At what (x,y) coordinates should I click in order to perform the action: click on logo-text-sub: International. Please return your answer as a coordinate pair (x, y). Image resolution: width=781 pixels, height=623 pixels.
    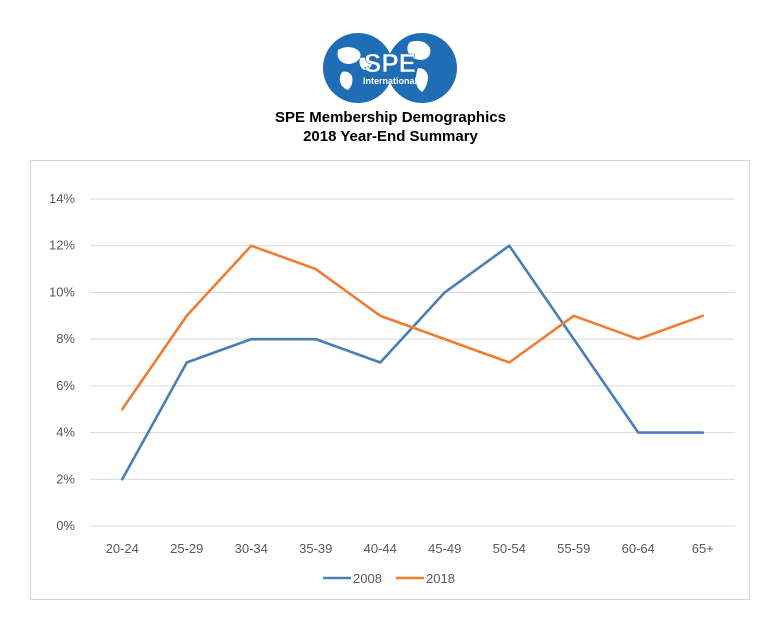
    Looking at the image, I should click on (390, 81).